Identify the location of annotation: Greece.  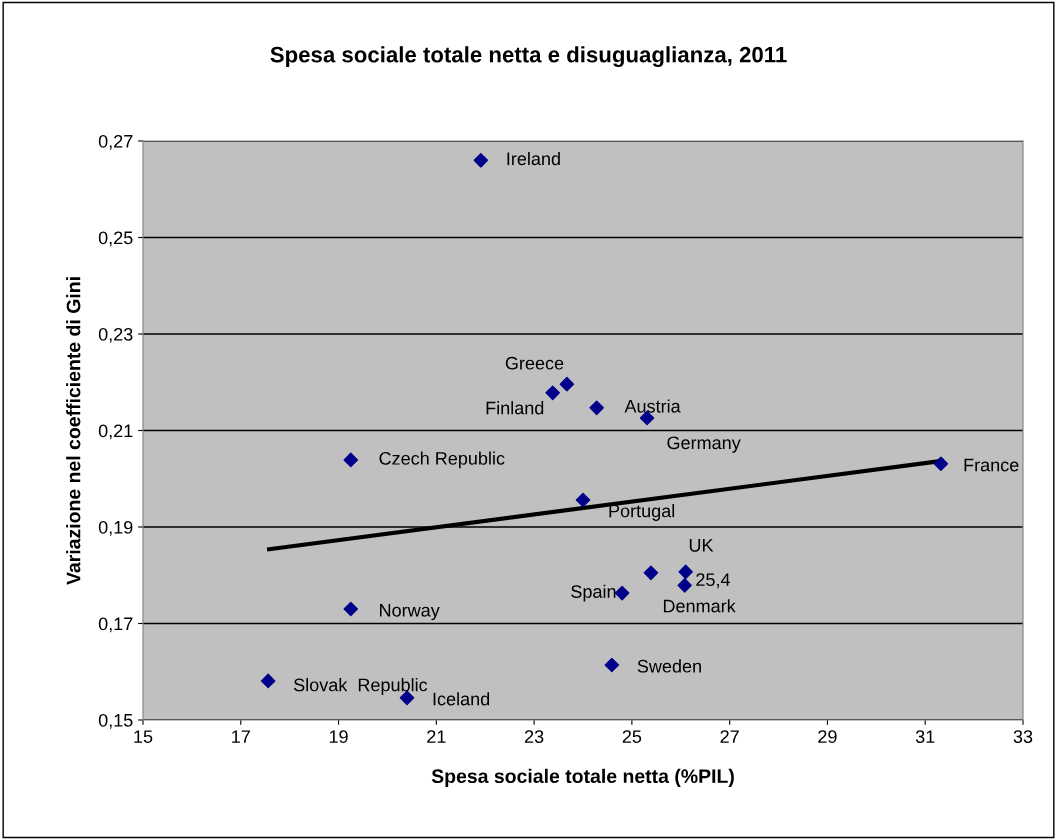
(534, 363).